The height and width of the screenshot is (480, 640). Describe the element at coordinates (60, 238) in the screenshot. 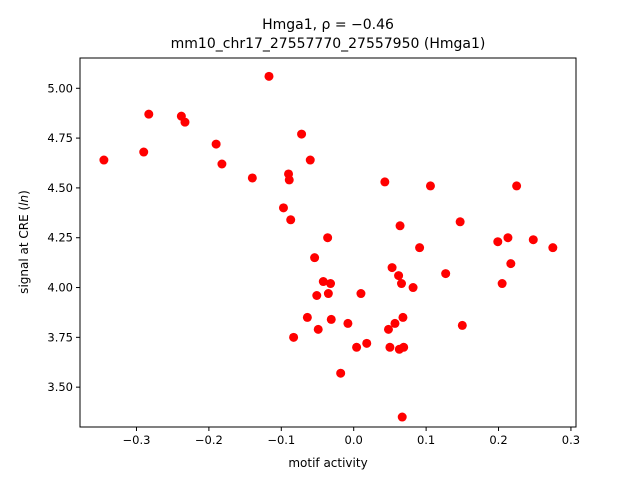

I see `y-tick-label: 4.25` at that location.